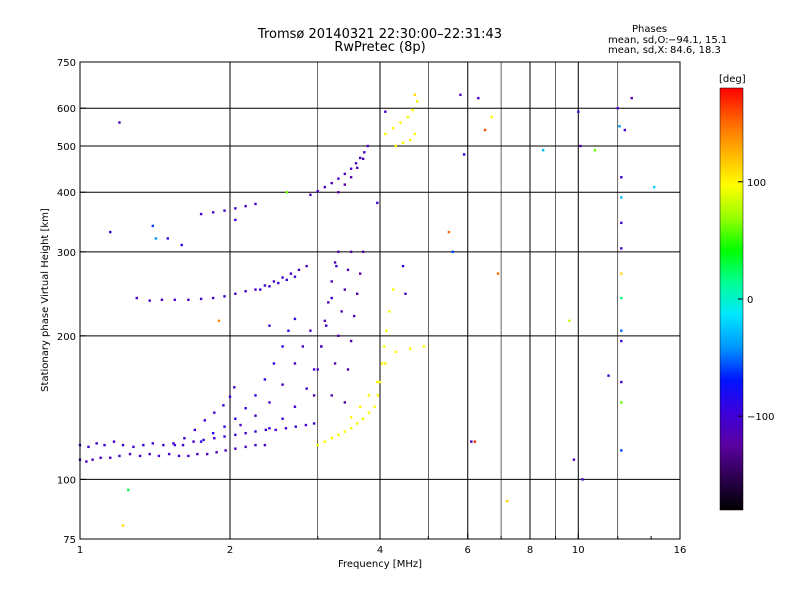 This screenshot has height=600, width=800. Describe the element at coordinates (69, 540) in the screenshot. I see `y-tick-label: 75` at that location.